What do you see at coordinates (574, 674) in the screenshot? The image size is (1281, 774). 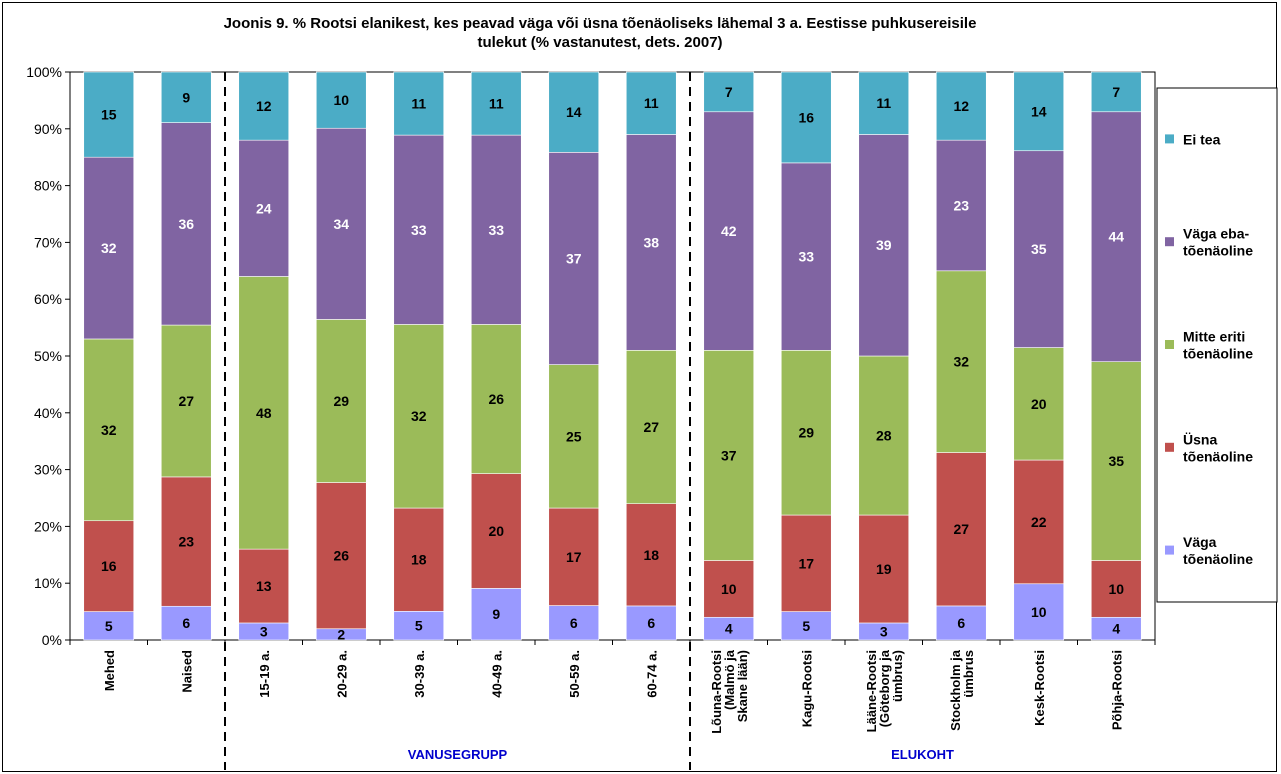 I see `category-label: 50-59 a.` at bounding box center [574, 674].